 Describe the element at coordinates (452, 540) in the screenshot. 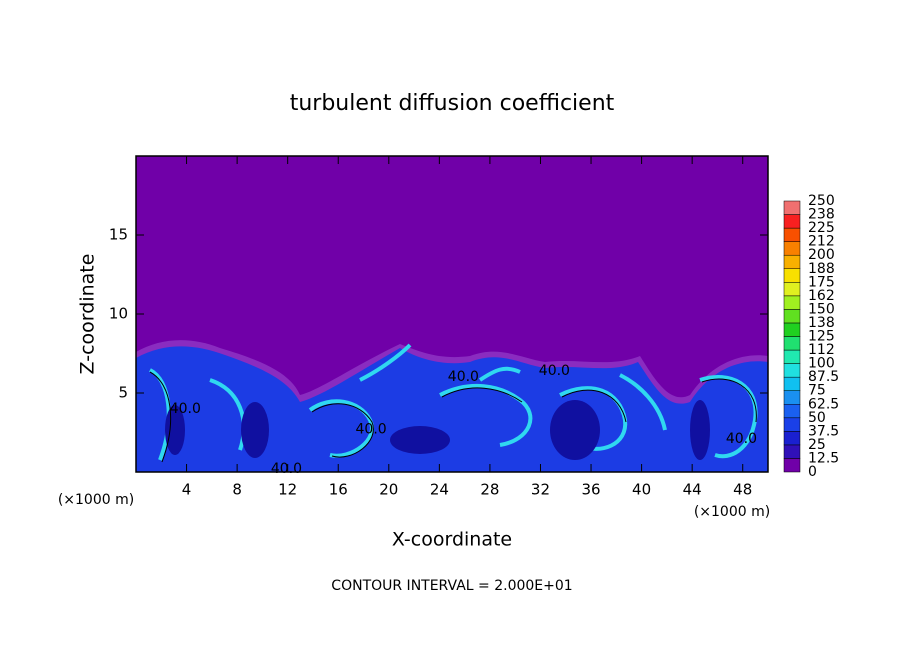

I see `x-axis-label: X-coordinate` at that location.